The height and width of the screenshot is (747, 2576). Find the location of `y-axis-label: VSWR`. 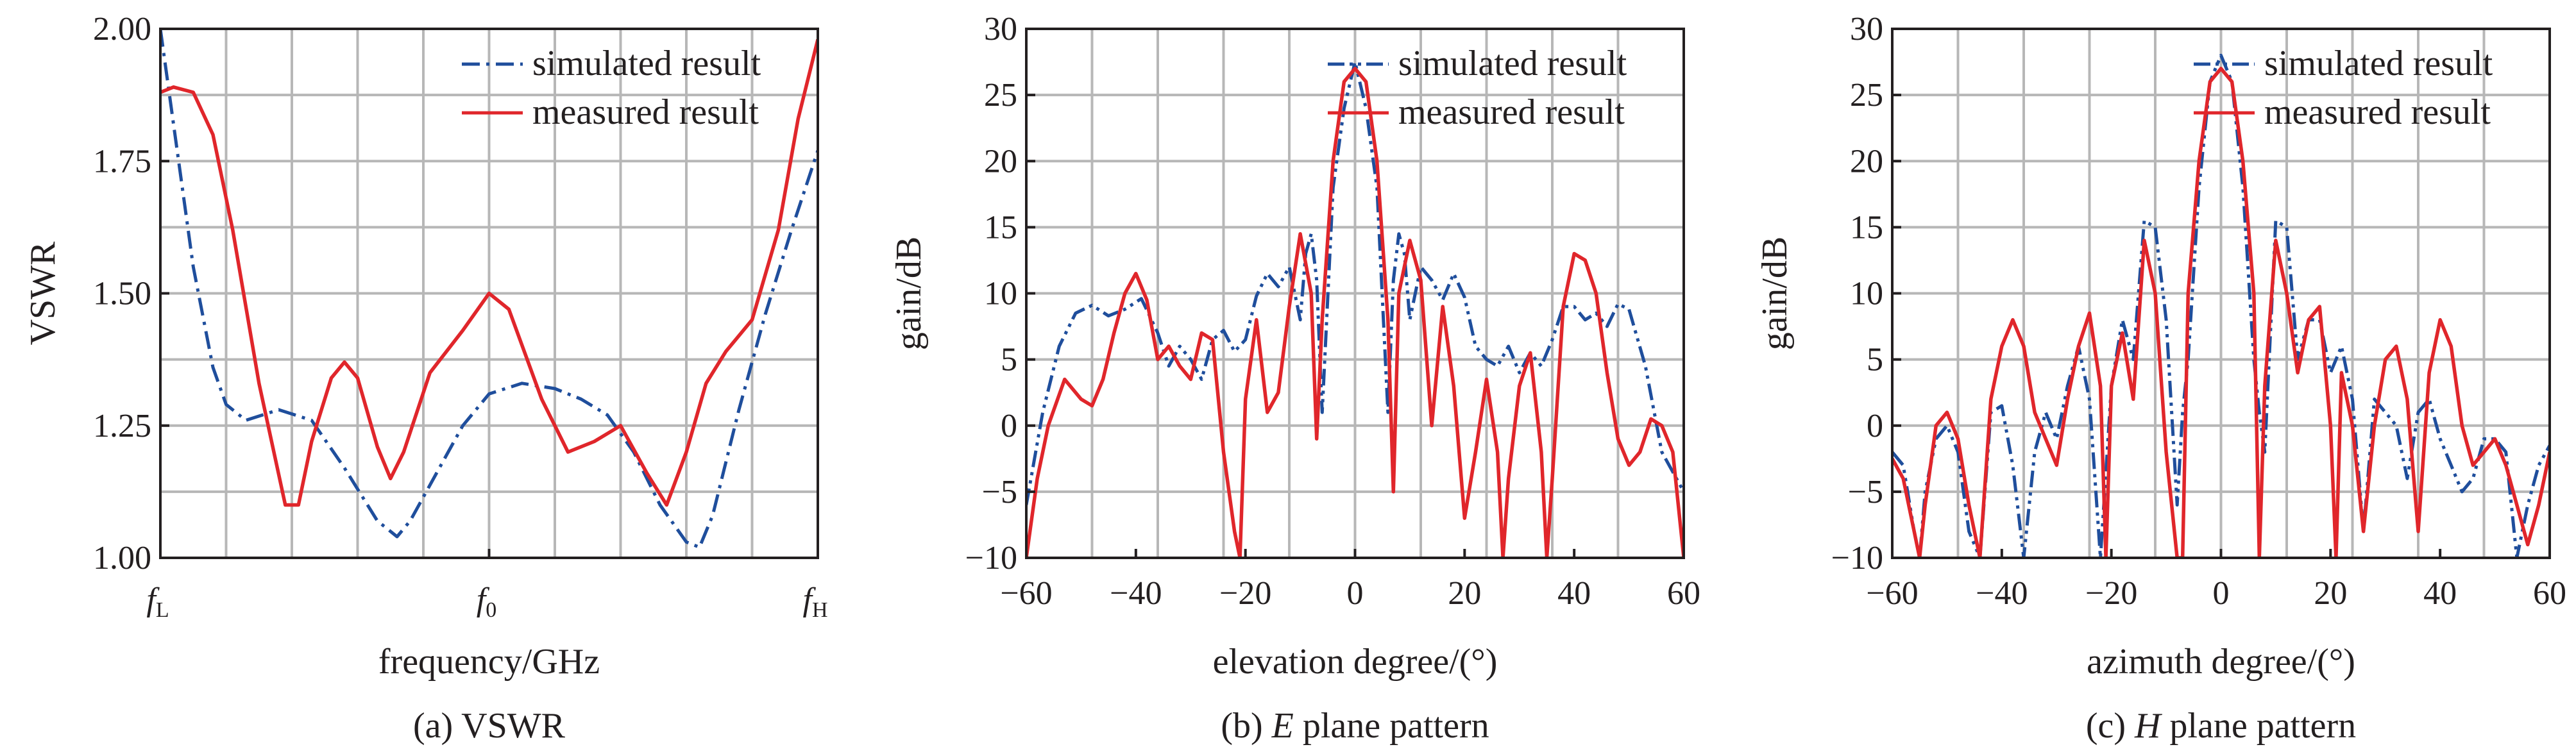

y-axis-label: VSWR is located at coordinates (43, 293).